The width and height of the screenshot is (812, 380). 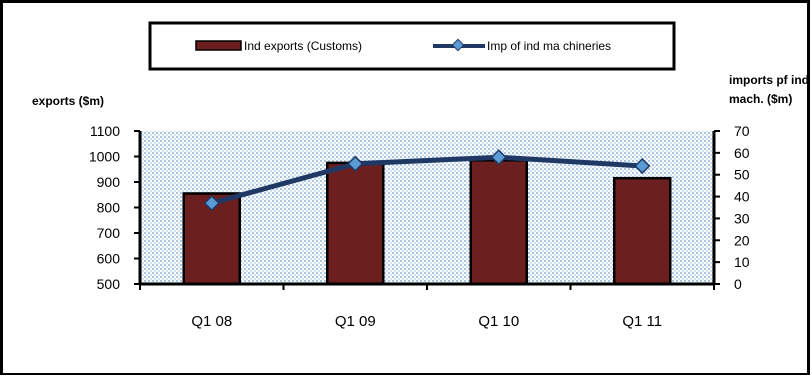 I want to click on y2-tick-label-6: 60, so click(x=742, y=153).